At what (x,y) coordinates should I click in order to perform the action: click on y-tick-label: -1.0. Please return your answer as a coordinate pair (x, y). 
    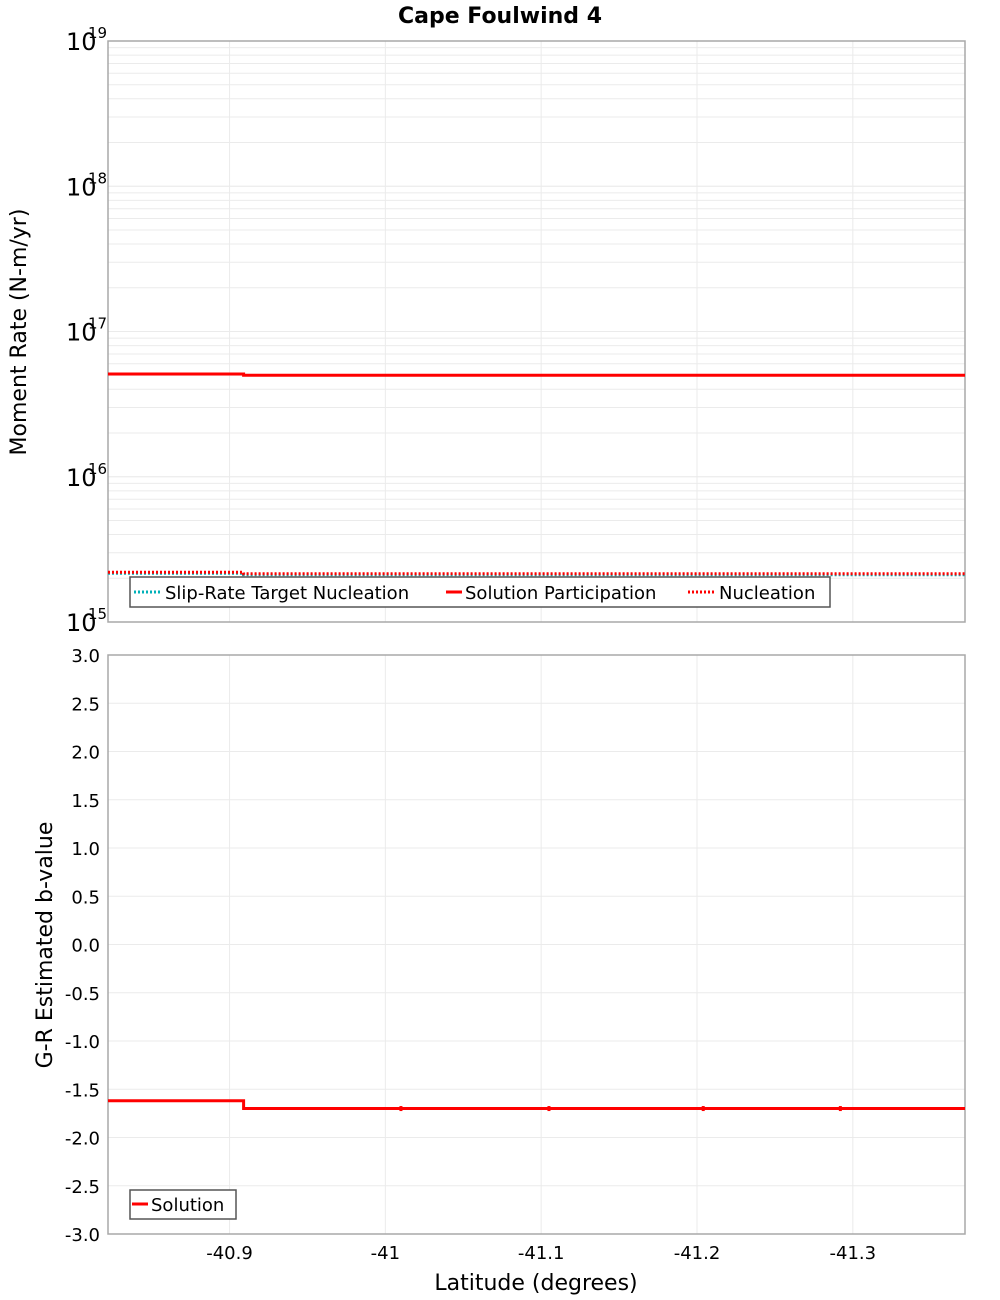
    Looking at the image, I should click on (82, 1042).